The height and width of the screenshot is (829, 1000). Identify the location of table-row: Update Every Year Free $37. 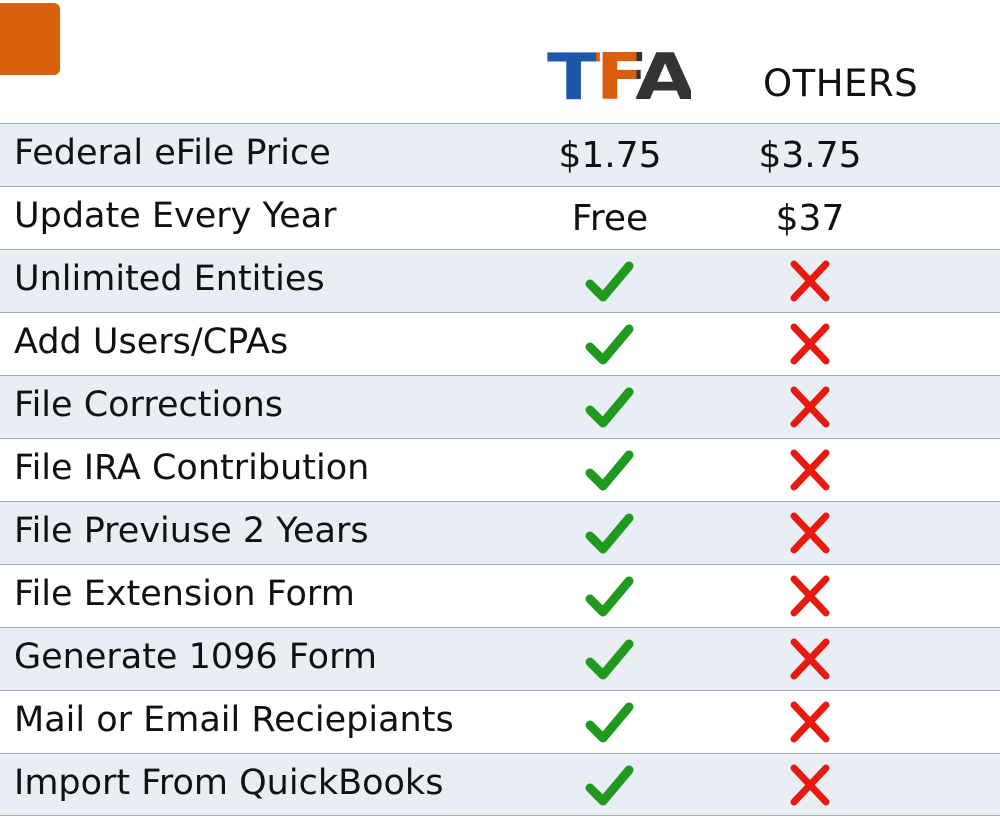
(500, 217).